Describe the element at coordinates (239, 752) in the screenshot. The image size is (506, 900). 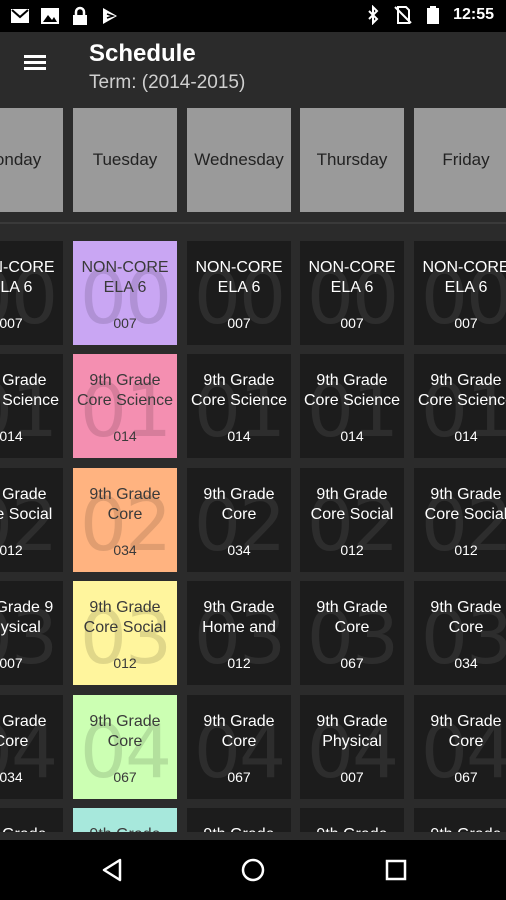
I see `period-number: 04` at that location.